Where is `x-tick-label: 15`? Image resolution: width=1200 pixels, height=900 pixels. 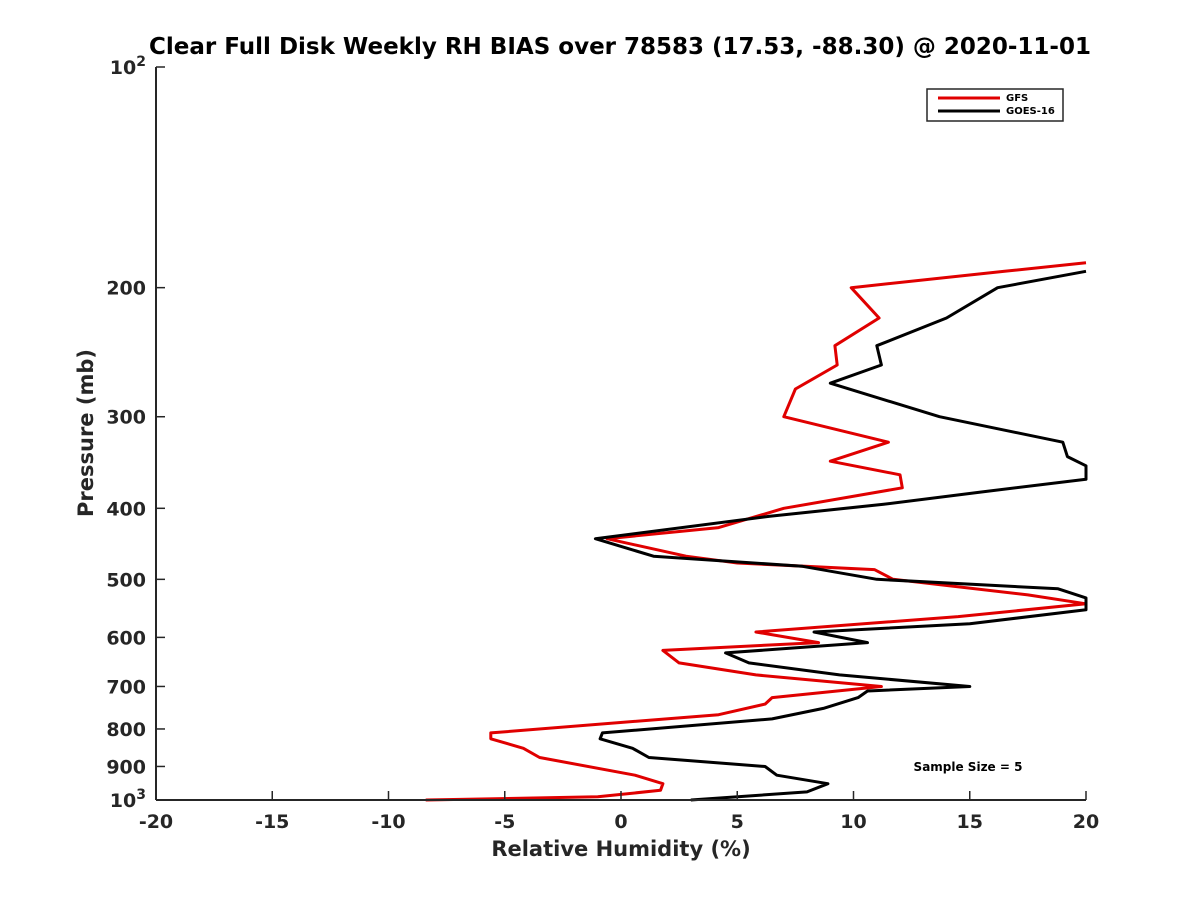 x-tick-label: 15 is located at coordinates (970, 822).